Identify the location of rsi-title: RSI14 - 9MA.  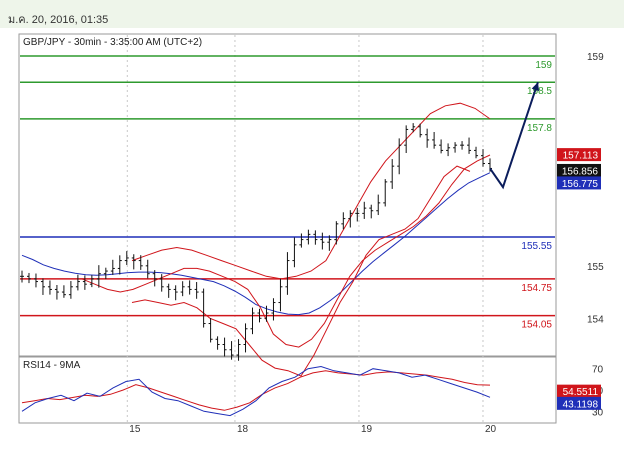
(52, 365).